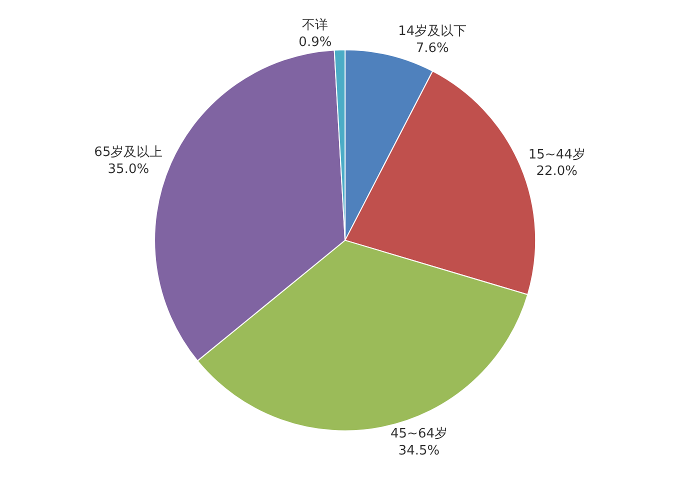 This screenshot has height=490, width=677. What do you see at coordinates (557, 154) in the screenshot?
I see `slice-label: 15~44岁` at bounding box center [557, 154].